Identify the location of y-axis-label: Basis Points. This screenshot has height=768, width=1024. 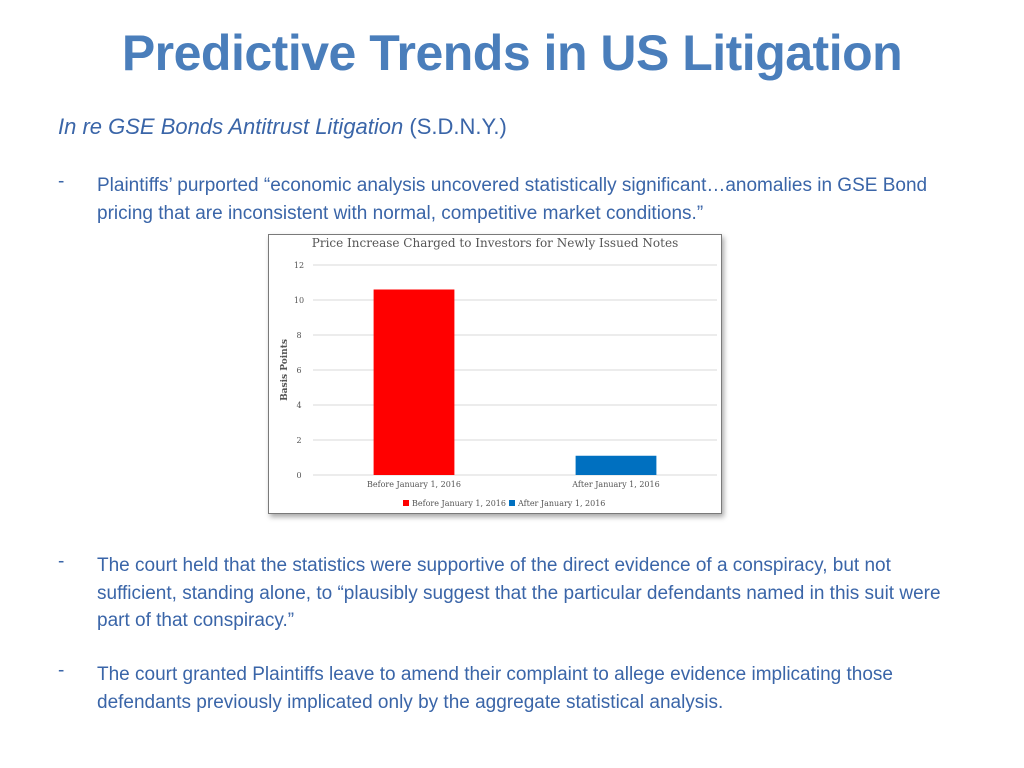
(285, 370).